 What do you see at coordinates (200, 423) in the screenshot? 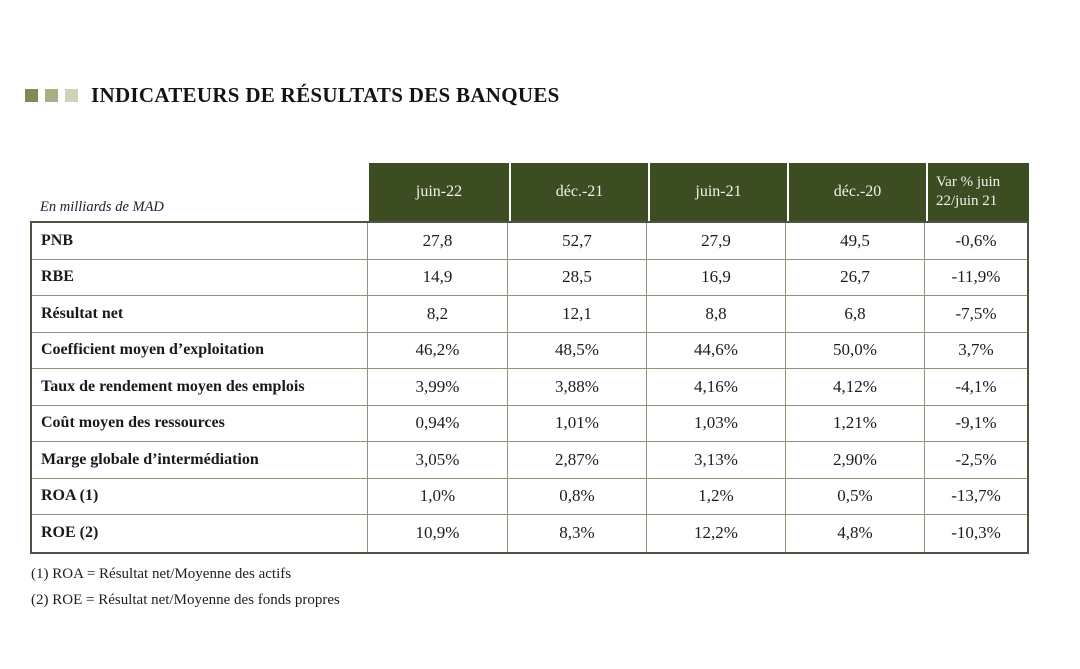
I see `row-label: Coût moyen des ressources` at bounding box center [200, 423].